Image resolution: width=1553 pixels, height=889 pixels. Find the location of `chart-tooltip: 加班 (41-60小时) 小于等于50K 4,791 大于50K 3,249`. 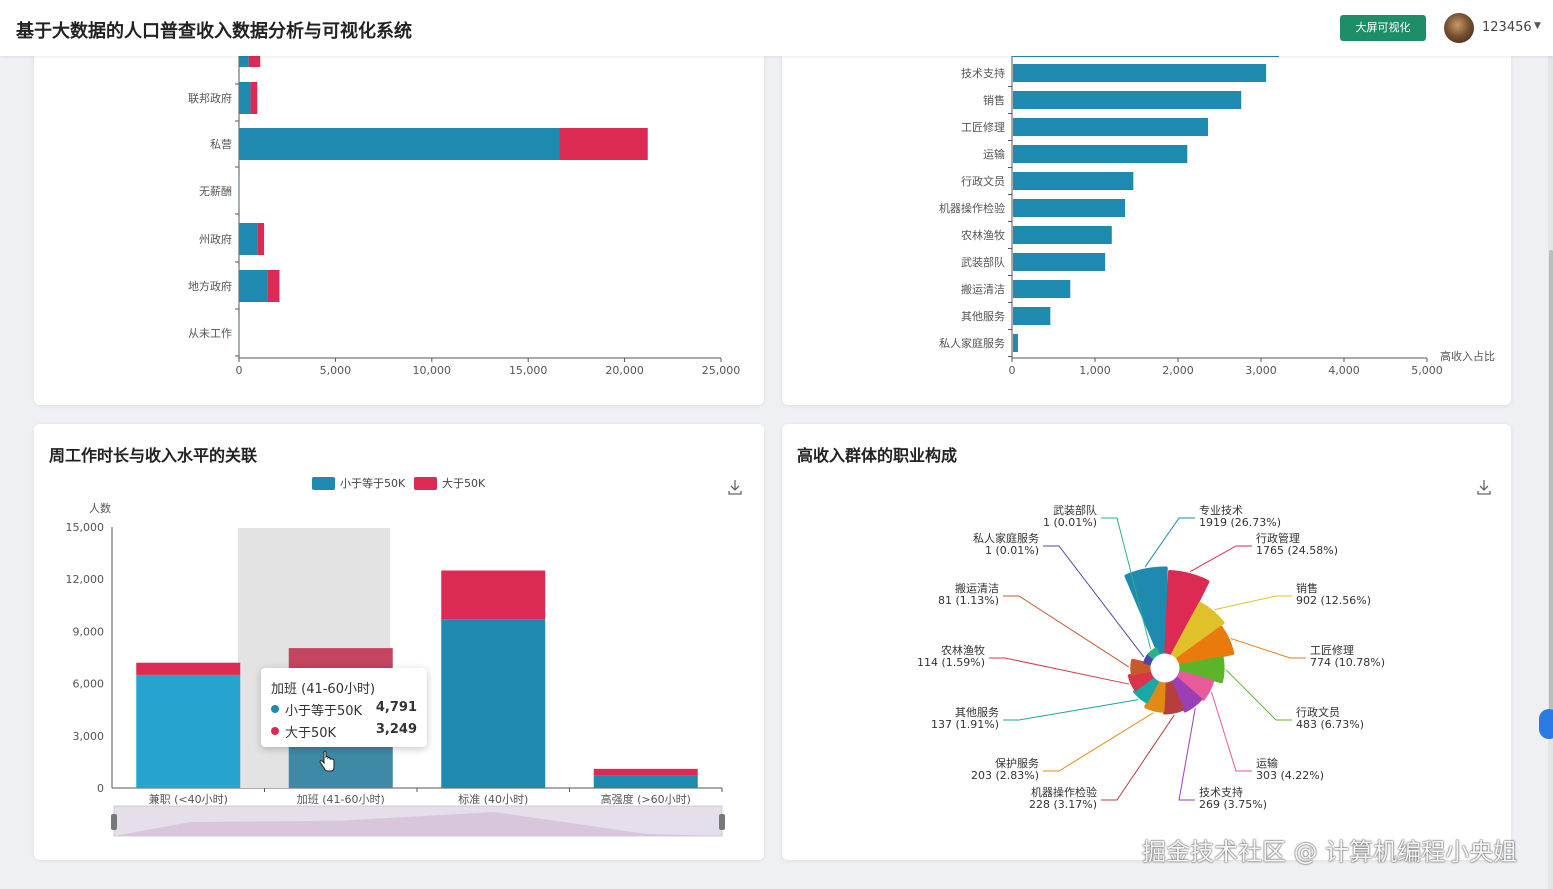

chart-tooltip: 加班 (41-60小时) 小于等于50K 4,791 大于50K 3,249 is located at coordinates (344, 707).